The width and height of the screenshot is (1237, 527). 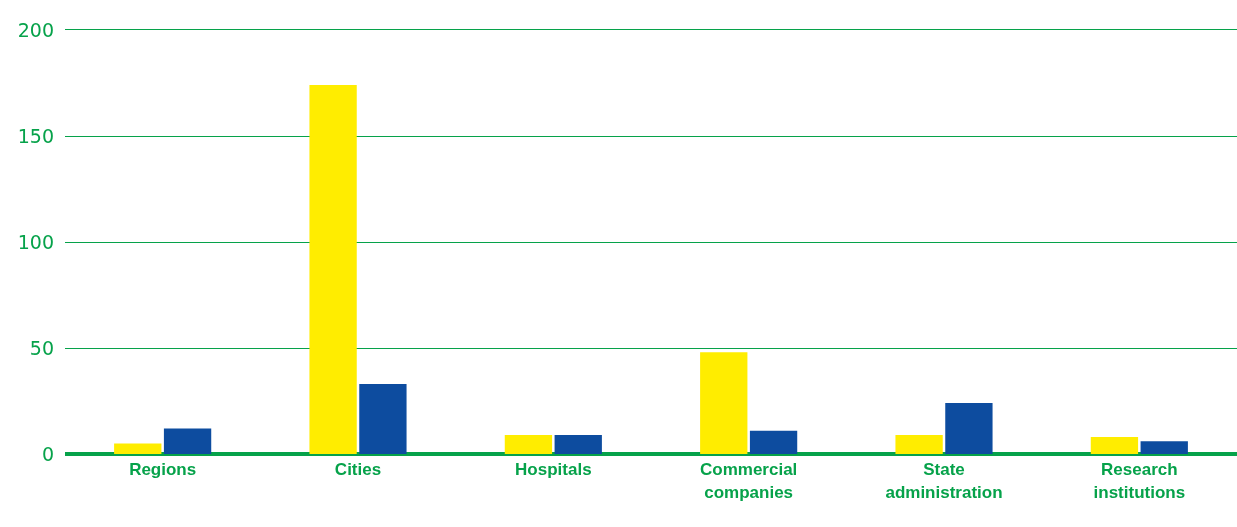 I want to click on x-tick-label: Cities, so click(x=358, y=470).